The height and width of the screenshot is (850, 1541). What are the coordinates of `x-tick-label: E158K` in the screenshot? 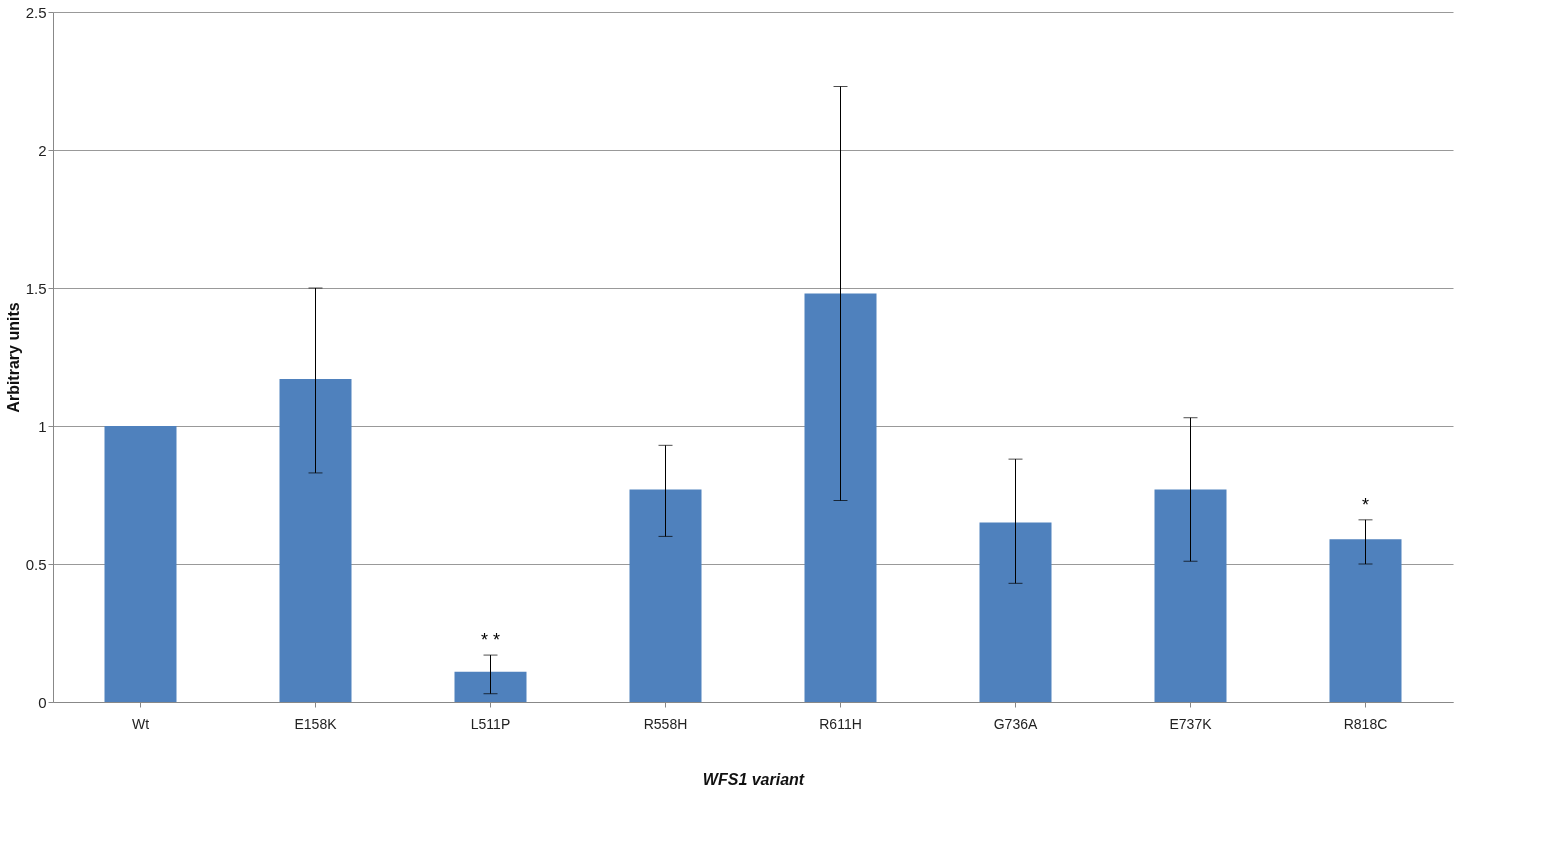 It's located at (316, 723).